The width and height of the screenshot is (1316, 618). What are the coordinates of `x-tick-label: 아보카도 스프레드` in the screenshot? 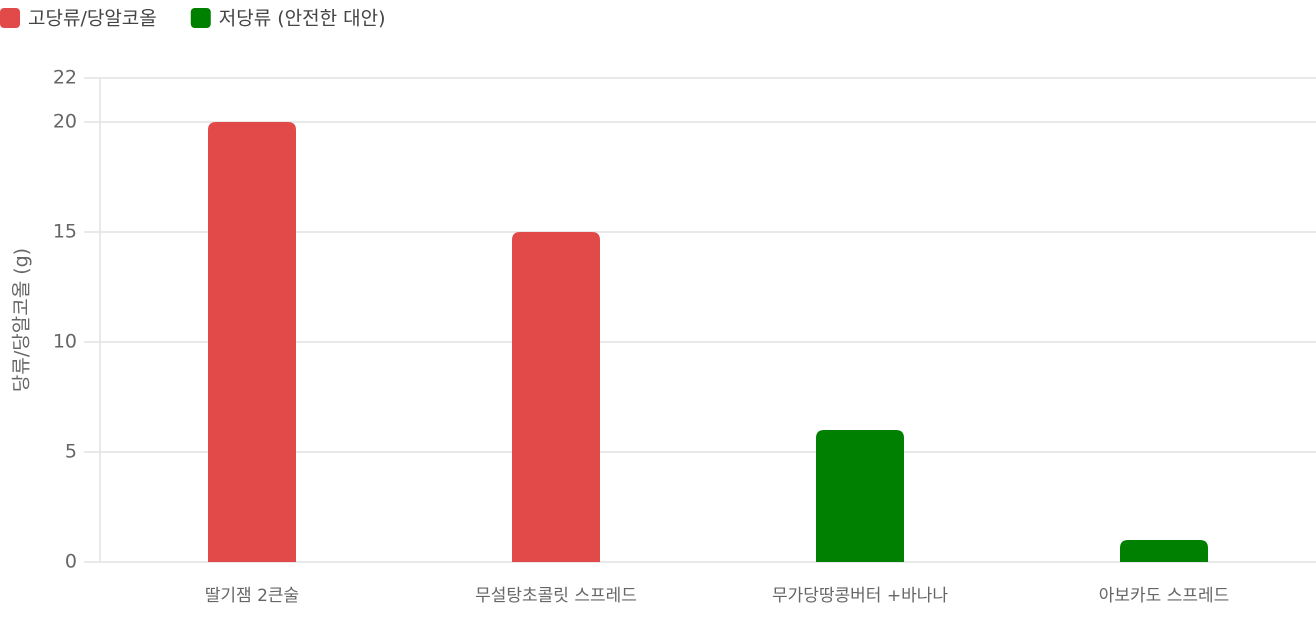 It's located at (1164, 596).